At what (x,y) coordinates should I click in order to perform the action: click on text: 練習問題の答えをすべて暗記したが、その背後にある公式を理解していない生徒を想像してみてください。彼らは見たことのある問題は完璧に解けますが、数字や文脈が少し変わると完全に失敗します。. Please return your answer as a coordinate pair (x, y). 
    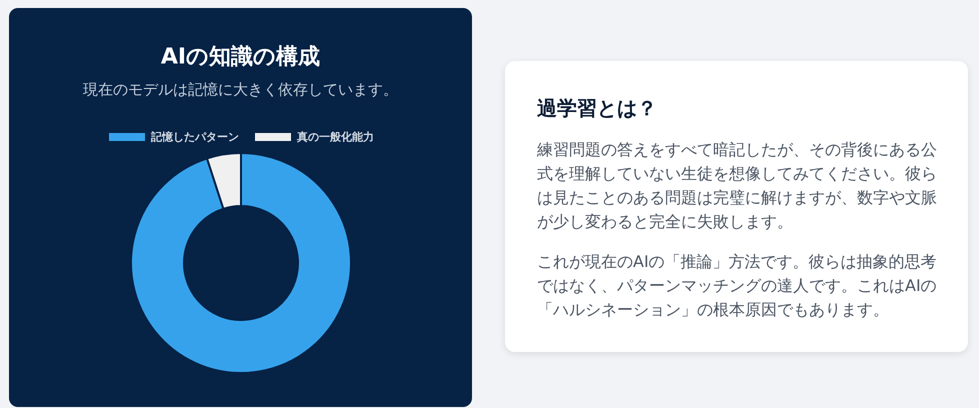
    Looking at the image, I should click on (737, 186).